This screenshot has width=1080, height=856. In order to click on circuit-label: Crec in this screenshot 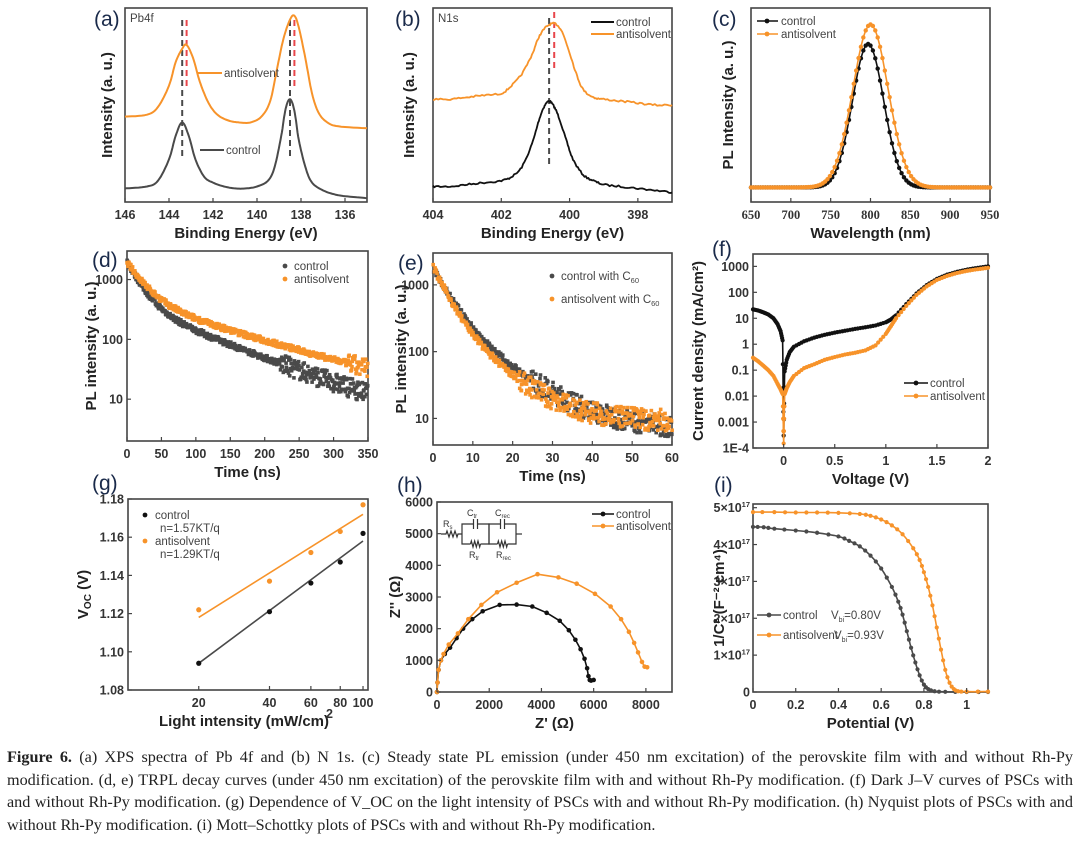, I will do `click(502, 514)`.